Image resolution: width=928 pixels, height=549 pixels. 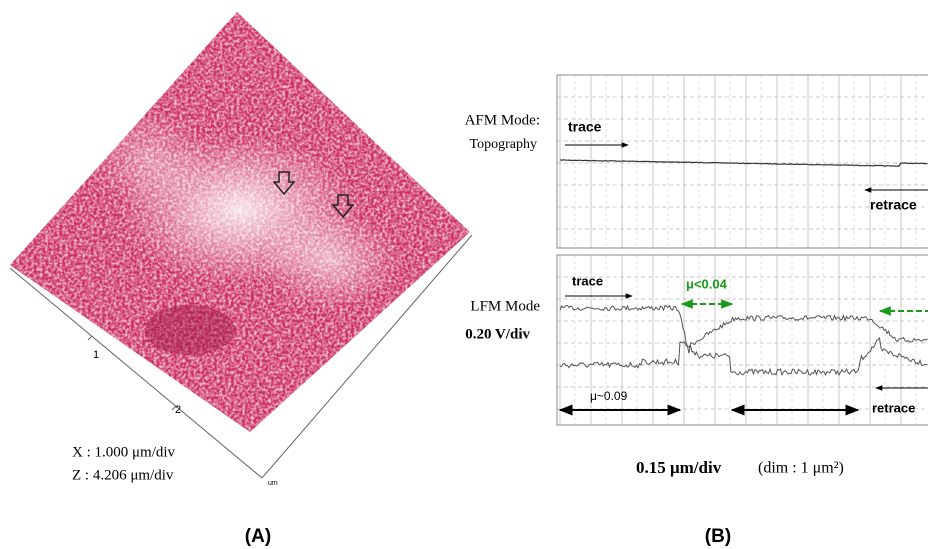 I want to click on axis-tick: 2, so click(x=178, y=410).